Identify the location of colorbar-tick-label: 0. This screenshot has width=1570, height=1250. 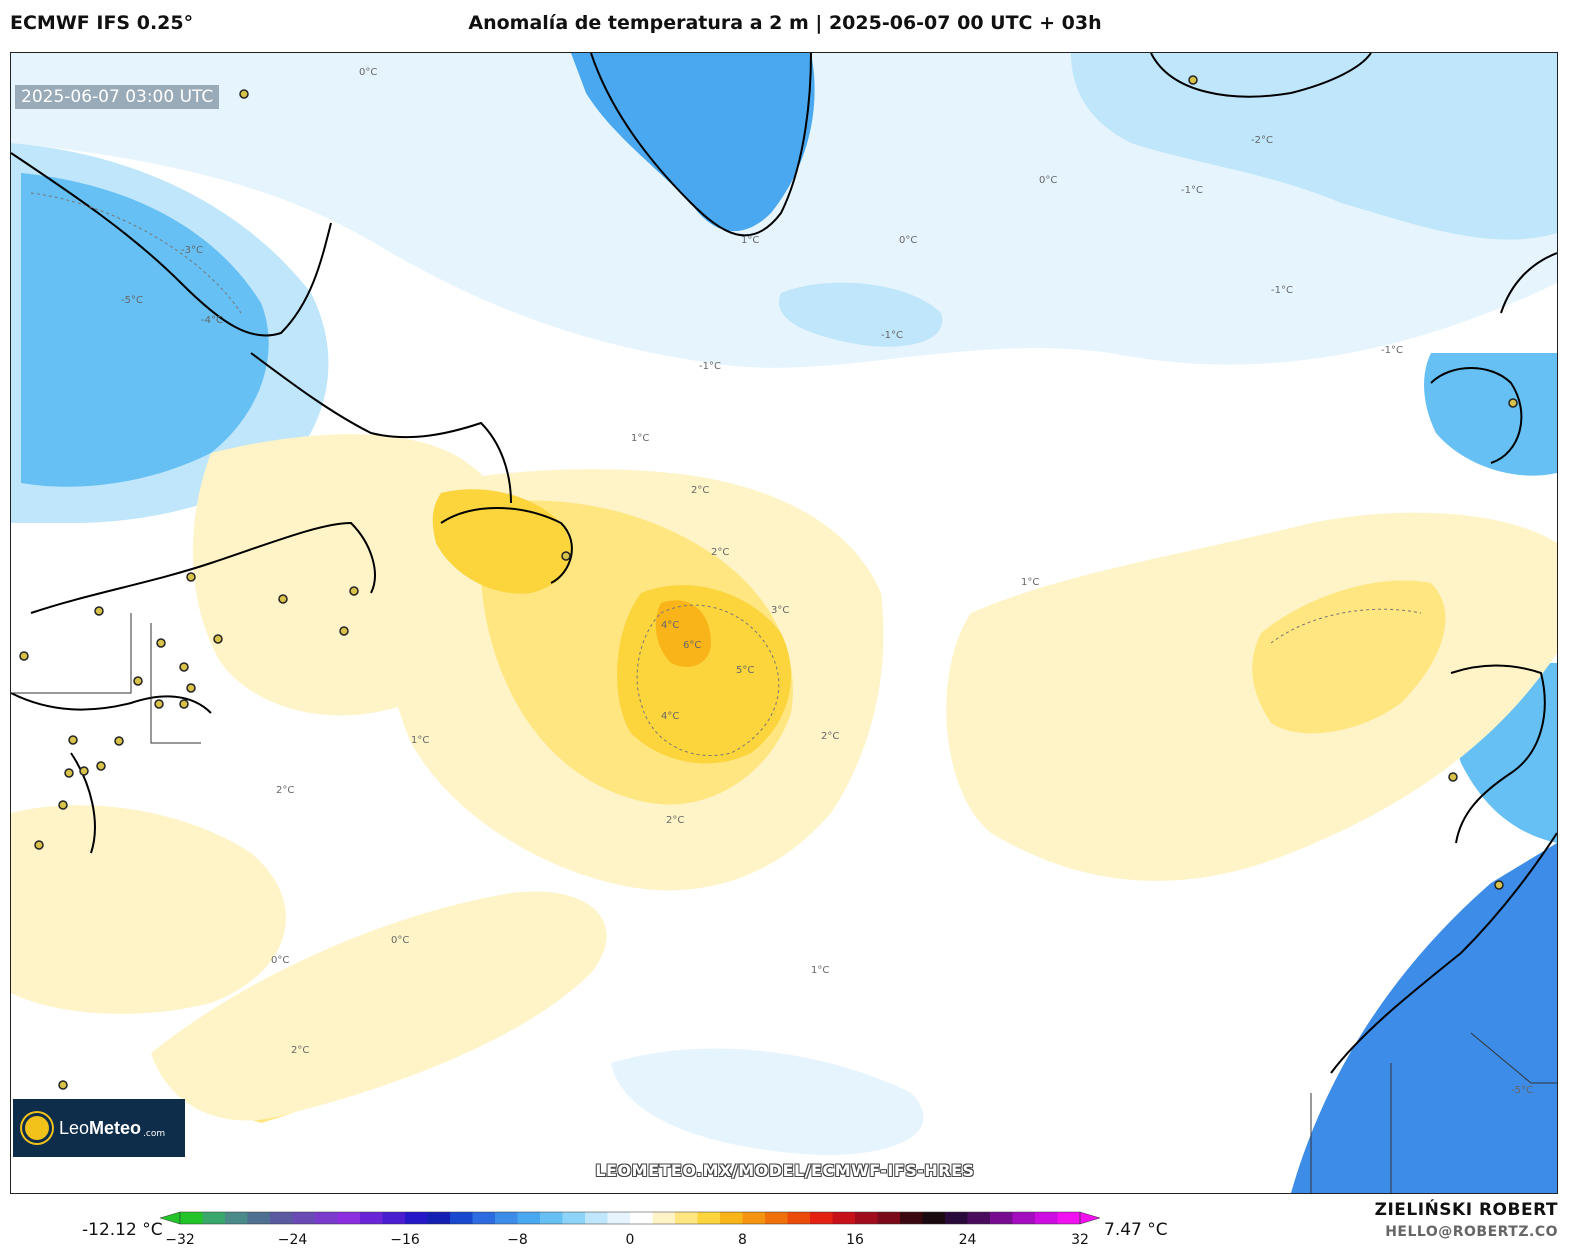
(630, 1240).